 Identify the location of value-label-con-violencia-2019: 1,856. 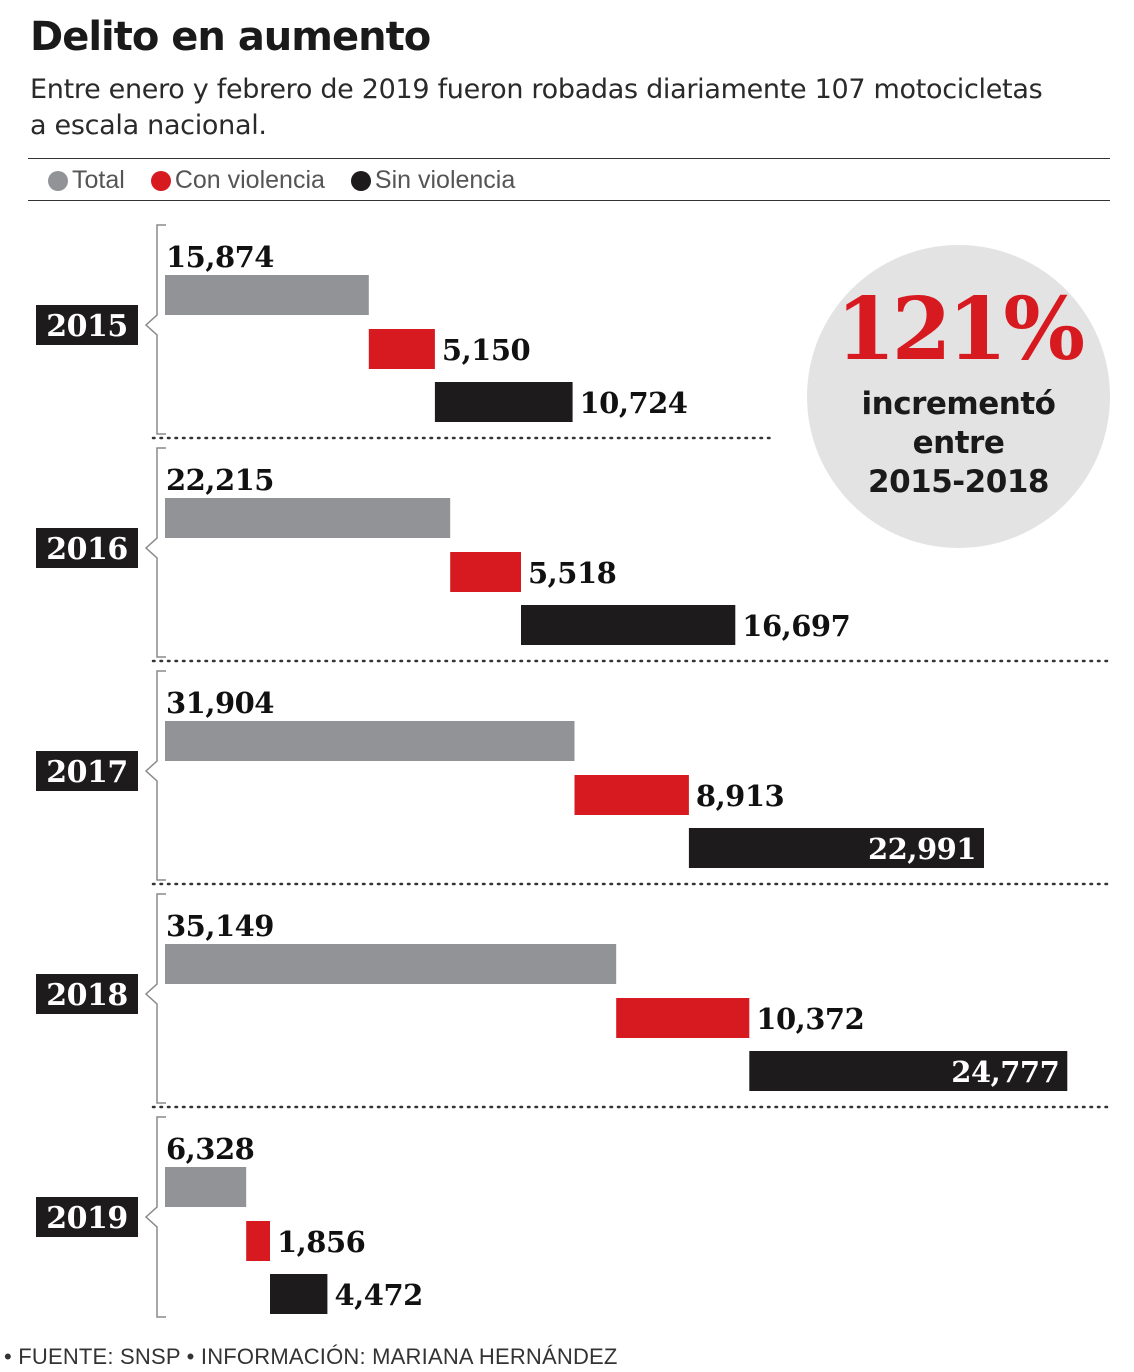
(321, 1242).